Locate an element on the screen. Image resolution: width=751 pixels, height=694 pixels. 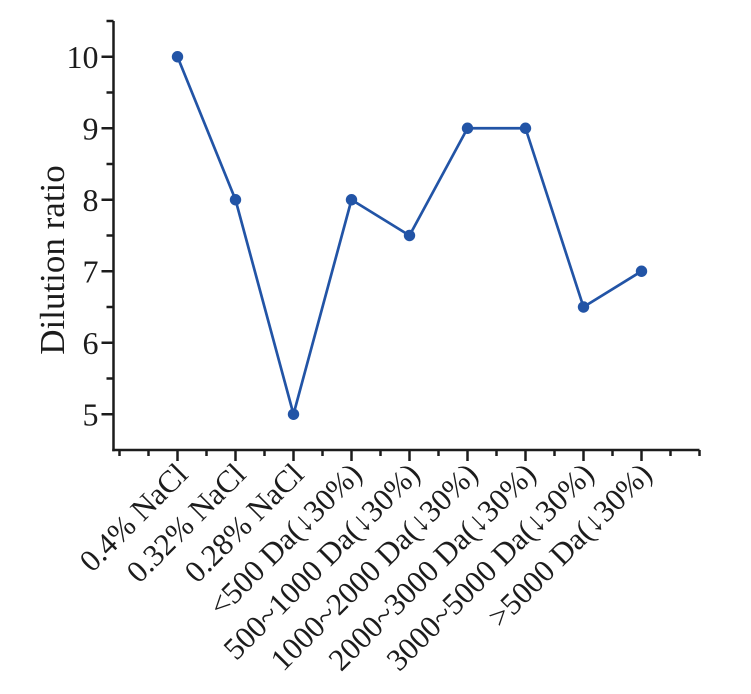
y-tick-label: 10 is located at coordinates (83, 57).